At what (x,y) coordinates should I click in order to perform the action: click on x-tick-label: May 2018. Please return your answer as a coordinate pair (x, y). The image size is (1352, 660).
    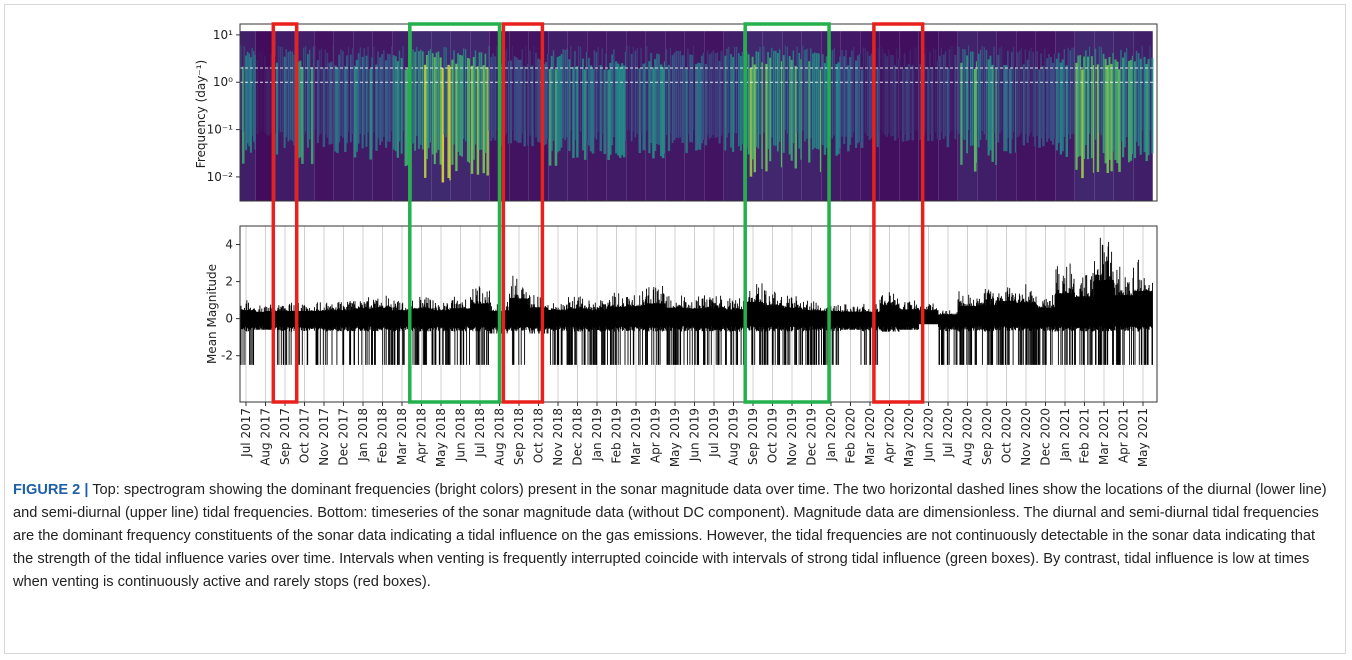
    Looking at the image, I should click on (441, 437).